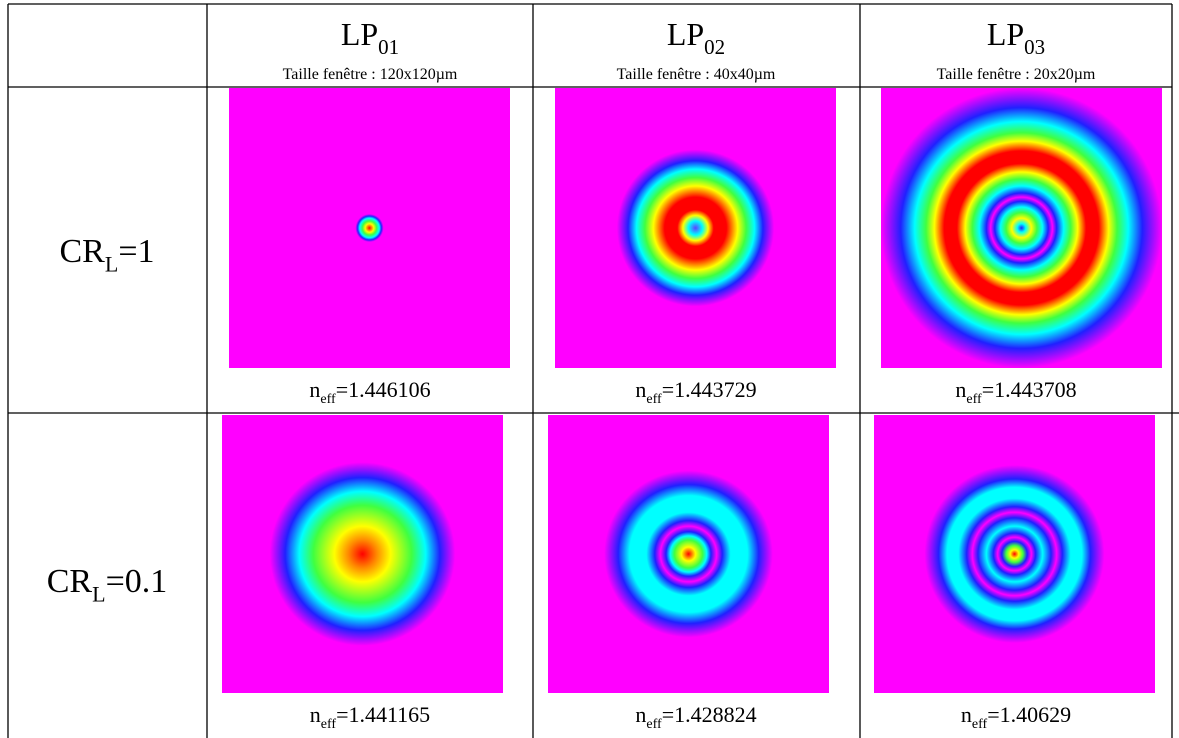 This screenshot has width=1179, height=738. I want to click on effective-index-rest: =1.428824, so click(709, 714).